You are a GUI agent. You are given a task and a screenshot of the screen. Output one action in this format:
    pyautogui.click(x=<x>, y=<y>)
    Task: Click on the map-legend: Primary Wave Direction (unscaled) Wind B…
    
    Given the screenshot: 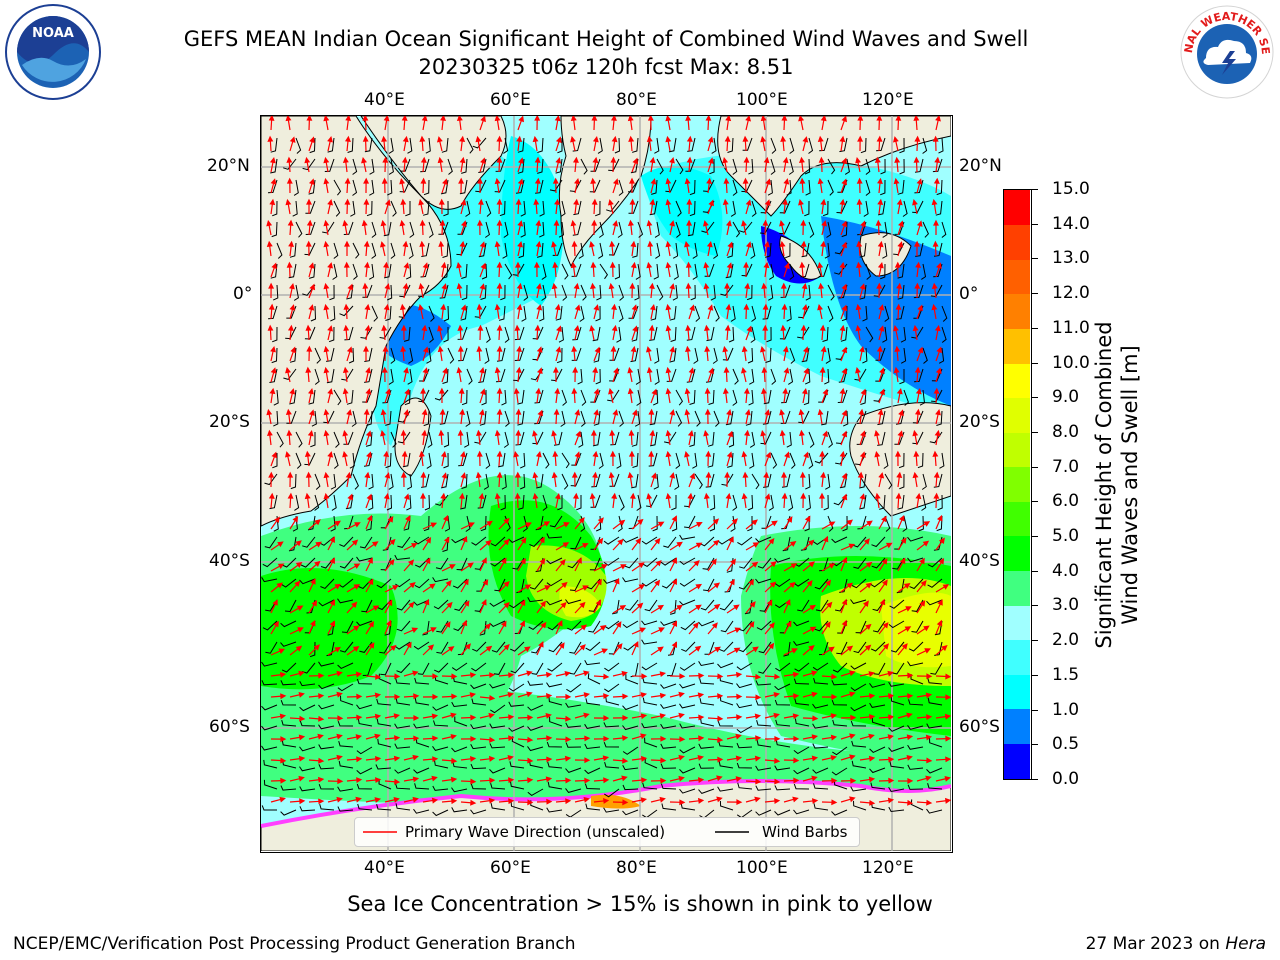 What is the action you would take?
    pyautogui.click(x=607, y=832)
    